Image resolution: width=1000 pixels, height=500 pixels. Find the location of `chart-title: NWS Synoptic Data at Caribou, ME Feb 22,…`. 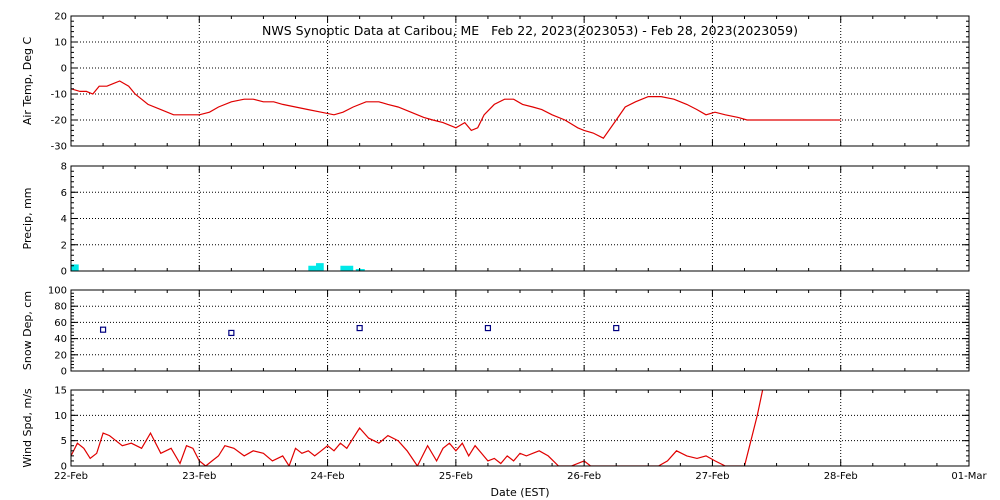

chart-title: NWS Synoptic Data at Caribou, ME Feb 22,… is located at coordinates (530, 30).